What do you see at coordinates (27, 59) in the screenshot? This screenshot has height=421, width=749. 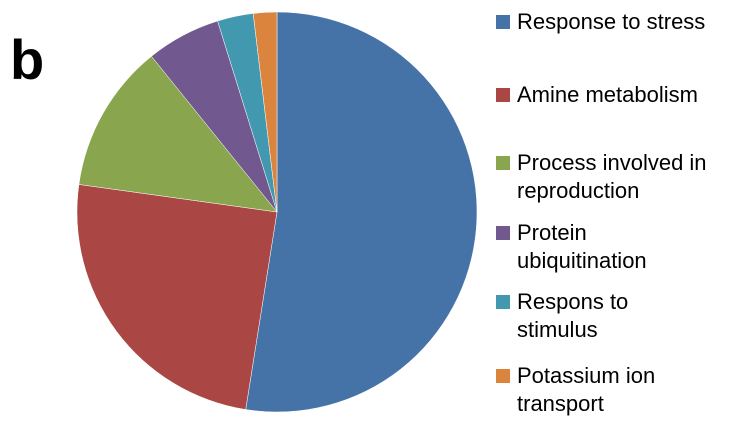 I see `panel-label: b` at bounding box center [27, 59].